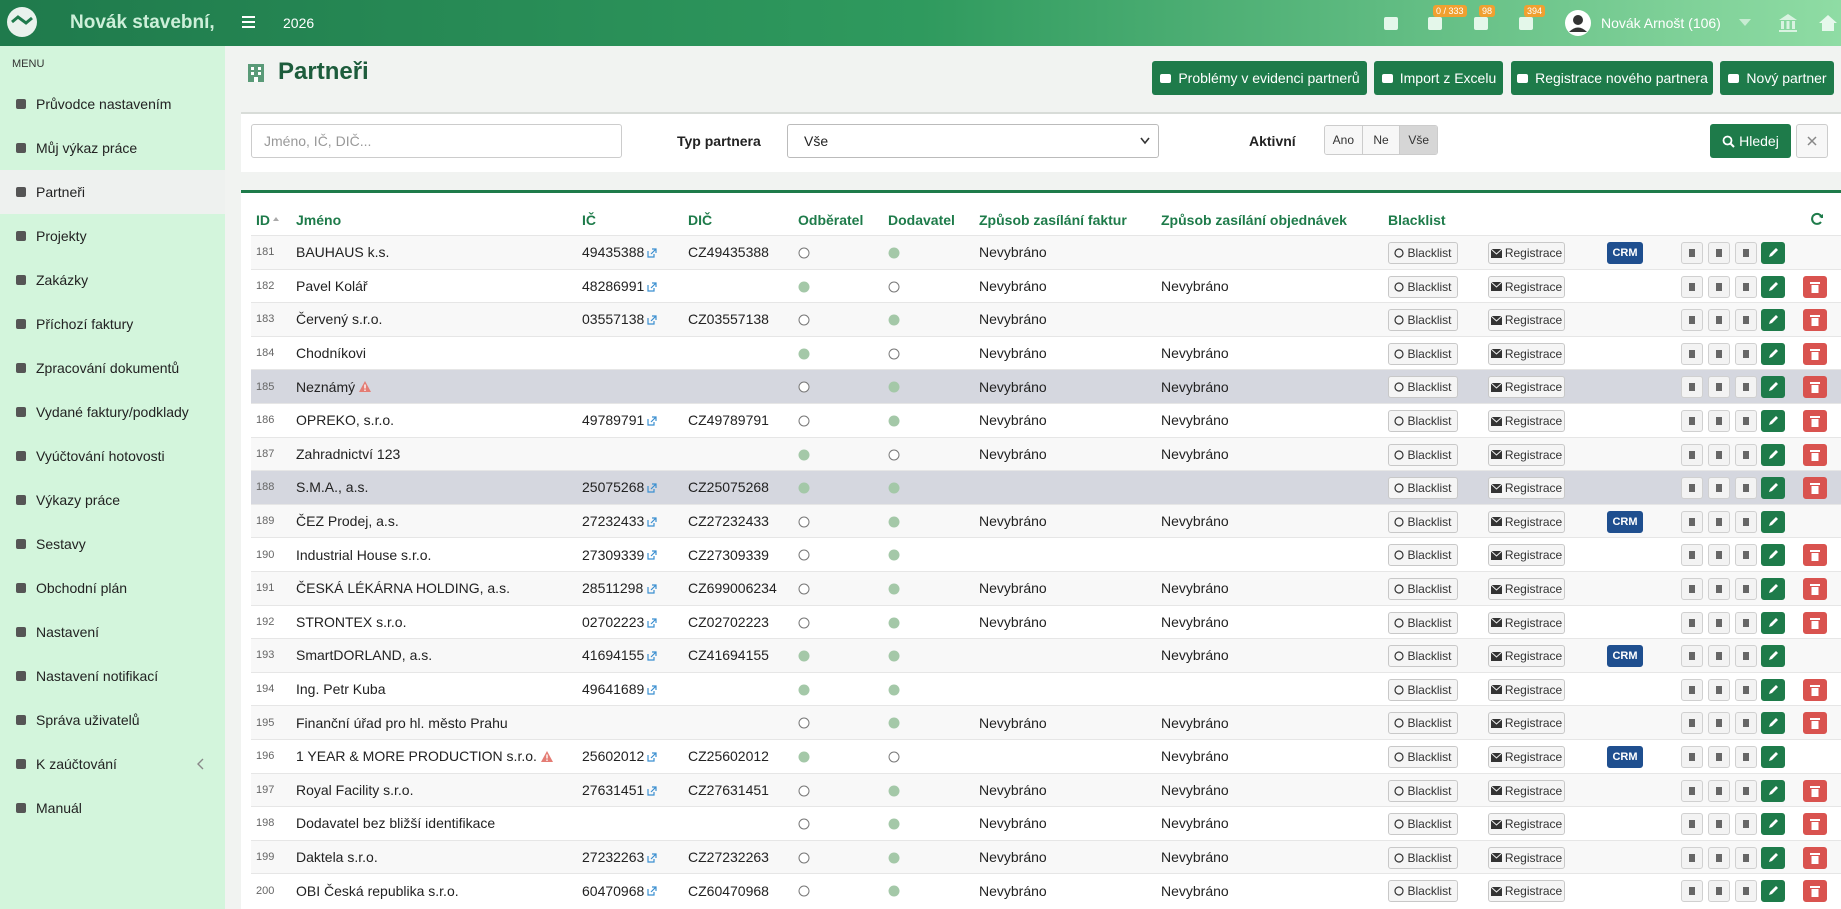  Describe the element at coordinates (402, 722) in the screenshot. I see `partner-name: Finanční úřad pro hl. město Prahu` at that location.